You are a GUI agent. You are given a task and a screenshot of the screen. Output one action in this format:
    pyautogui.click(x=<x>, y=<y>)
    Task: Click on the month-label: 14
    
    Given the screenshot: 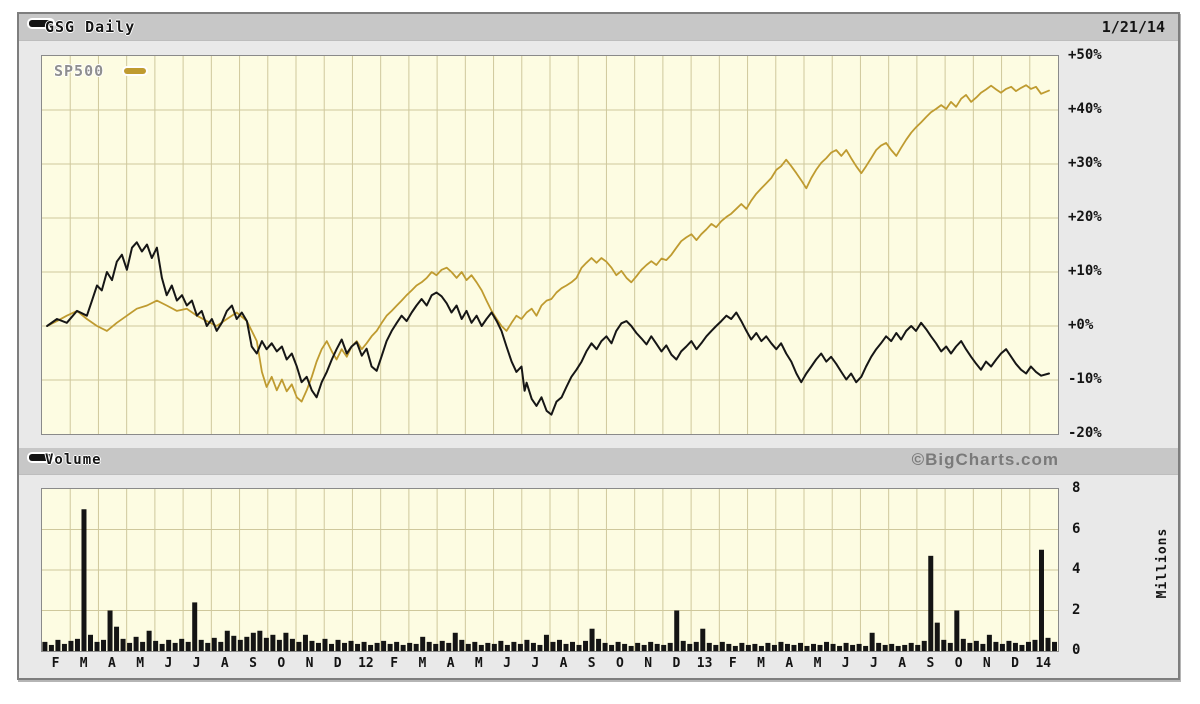 What is the action you would take?
    pyautogui.click(x=1043, y=663)
    